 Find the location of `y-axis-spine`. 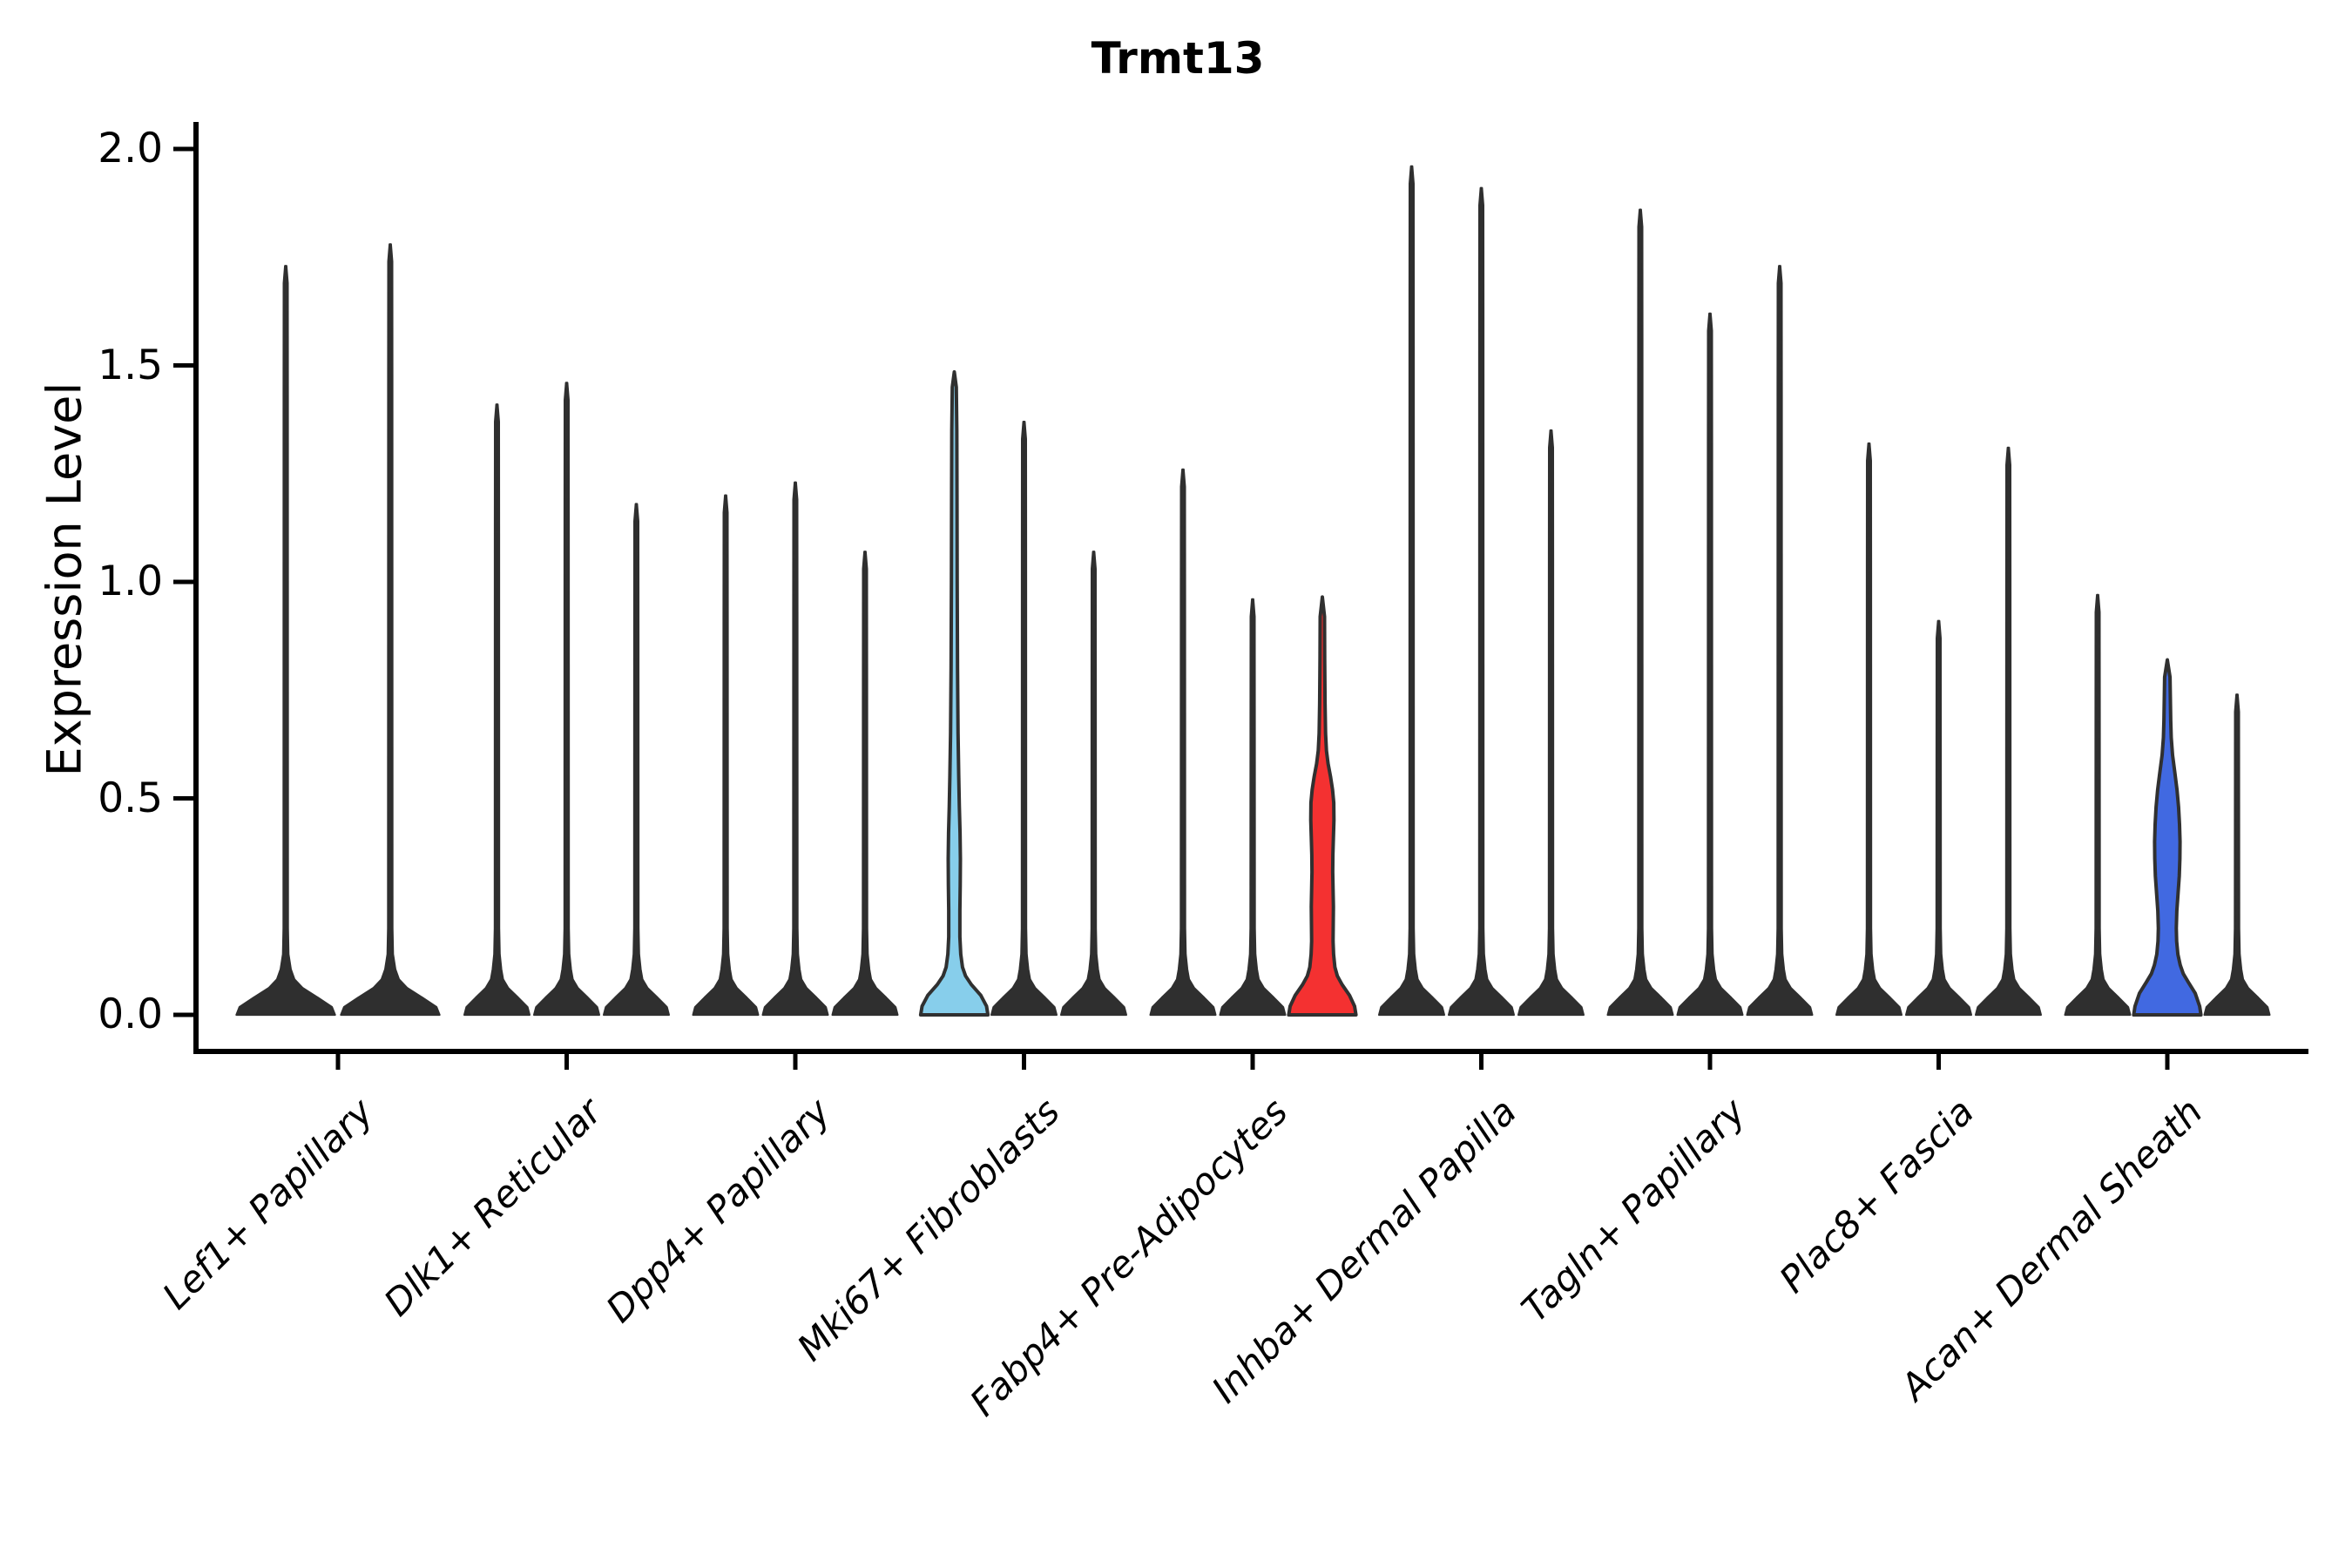

y-axis-spine is located at coordinates (196, 587).